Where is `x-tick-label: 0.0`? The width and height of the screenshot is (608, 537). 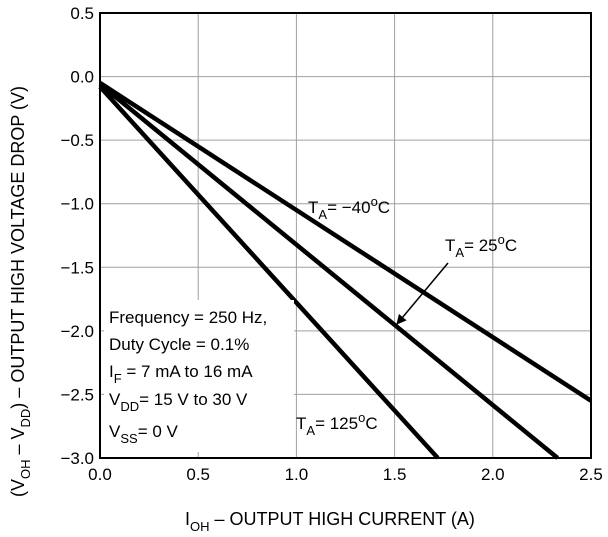 x-tick-label: 0.0 is located at coordinates (100, 474).